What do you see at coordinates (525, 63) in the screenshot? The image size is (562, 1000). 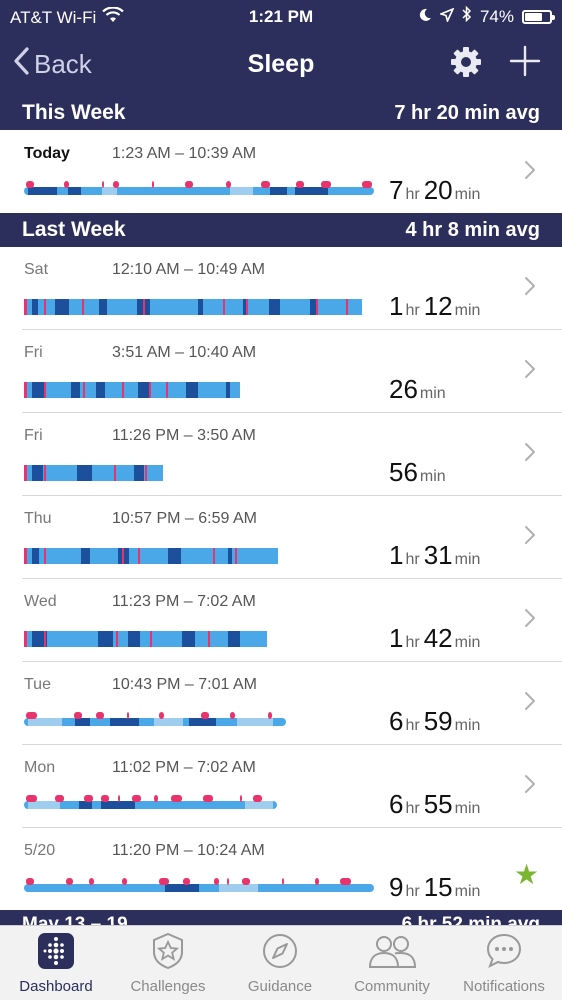 I see `plus-icon` at bounding box center [525, 63].